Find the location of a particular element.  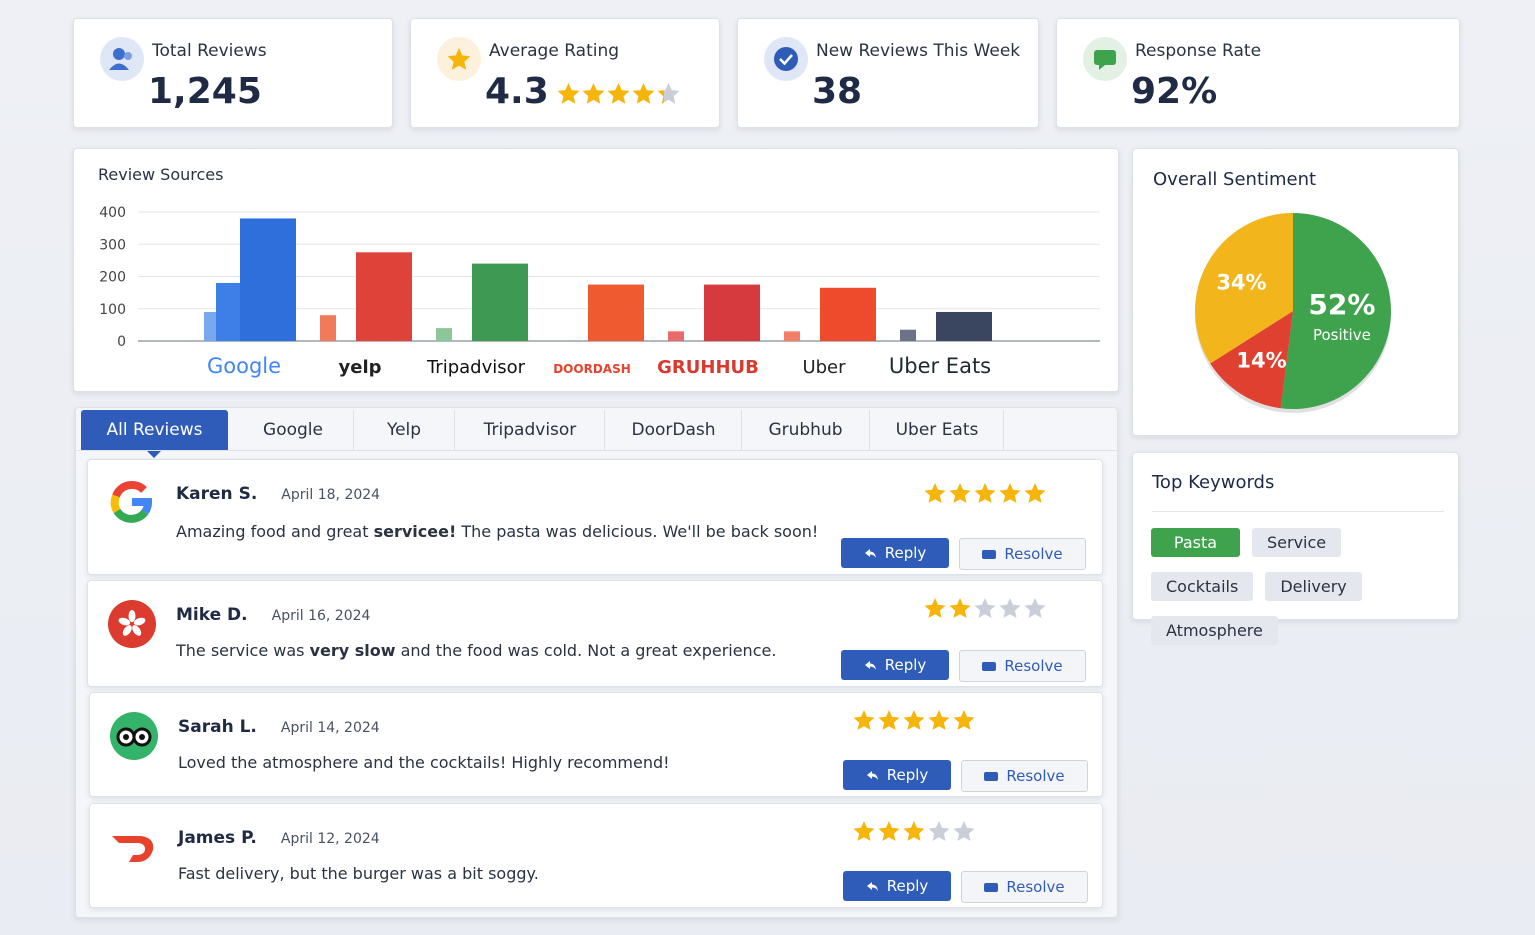

x-tick-label: Tripadvisor is located at coordinates (476, 367).